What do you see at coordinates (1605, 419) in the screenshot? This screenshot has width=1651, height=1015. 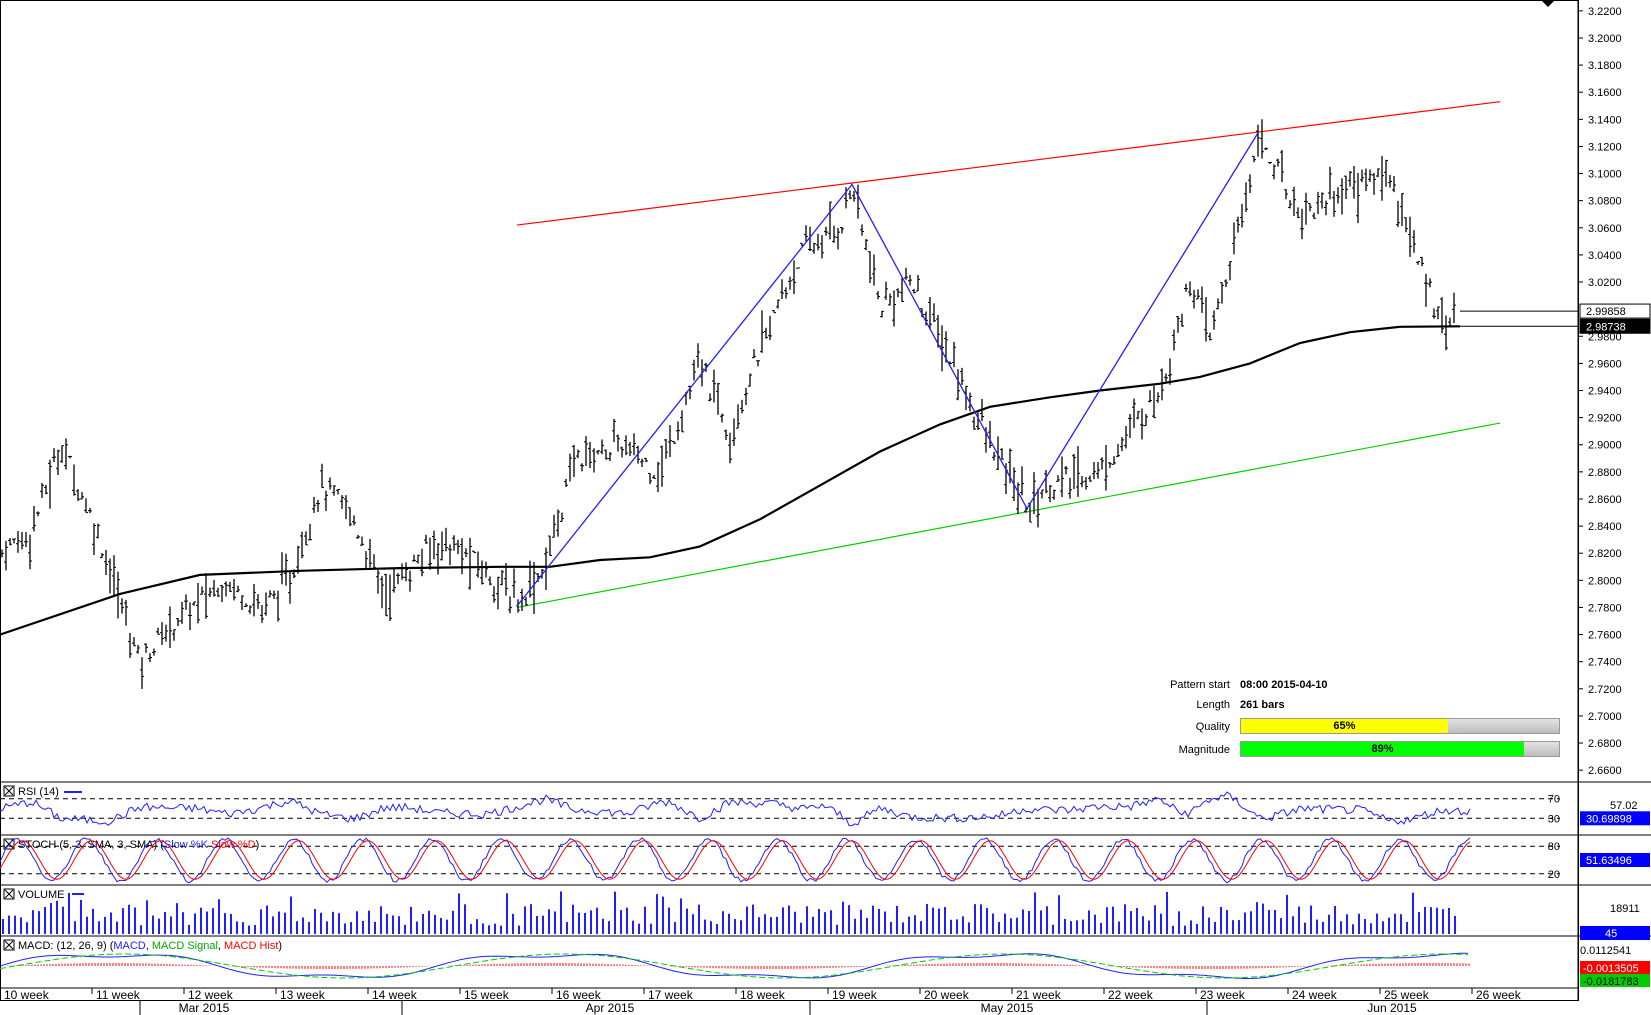 I see `price-tick-label: 2.9200` at bounding box center [1605, 419].